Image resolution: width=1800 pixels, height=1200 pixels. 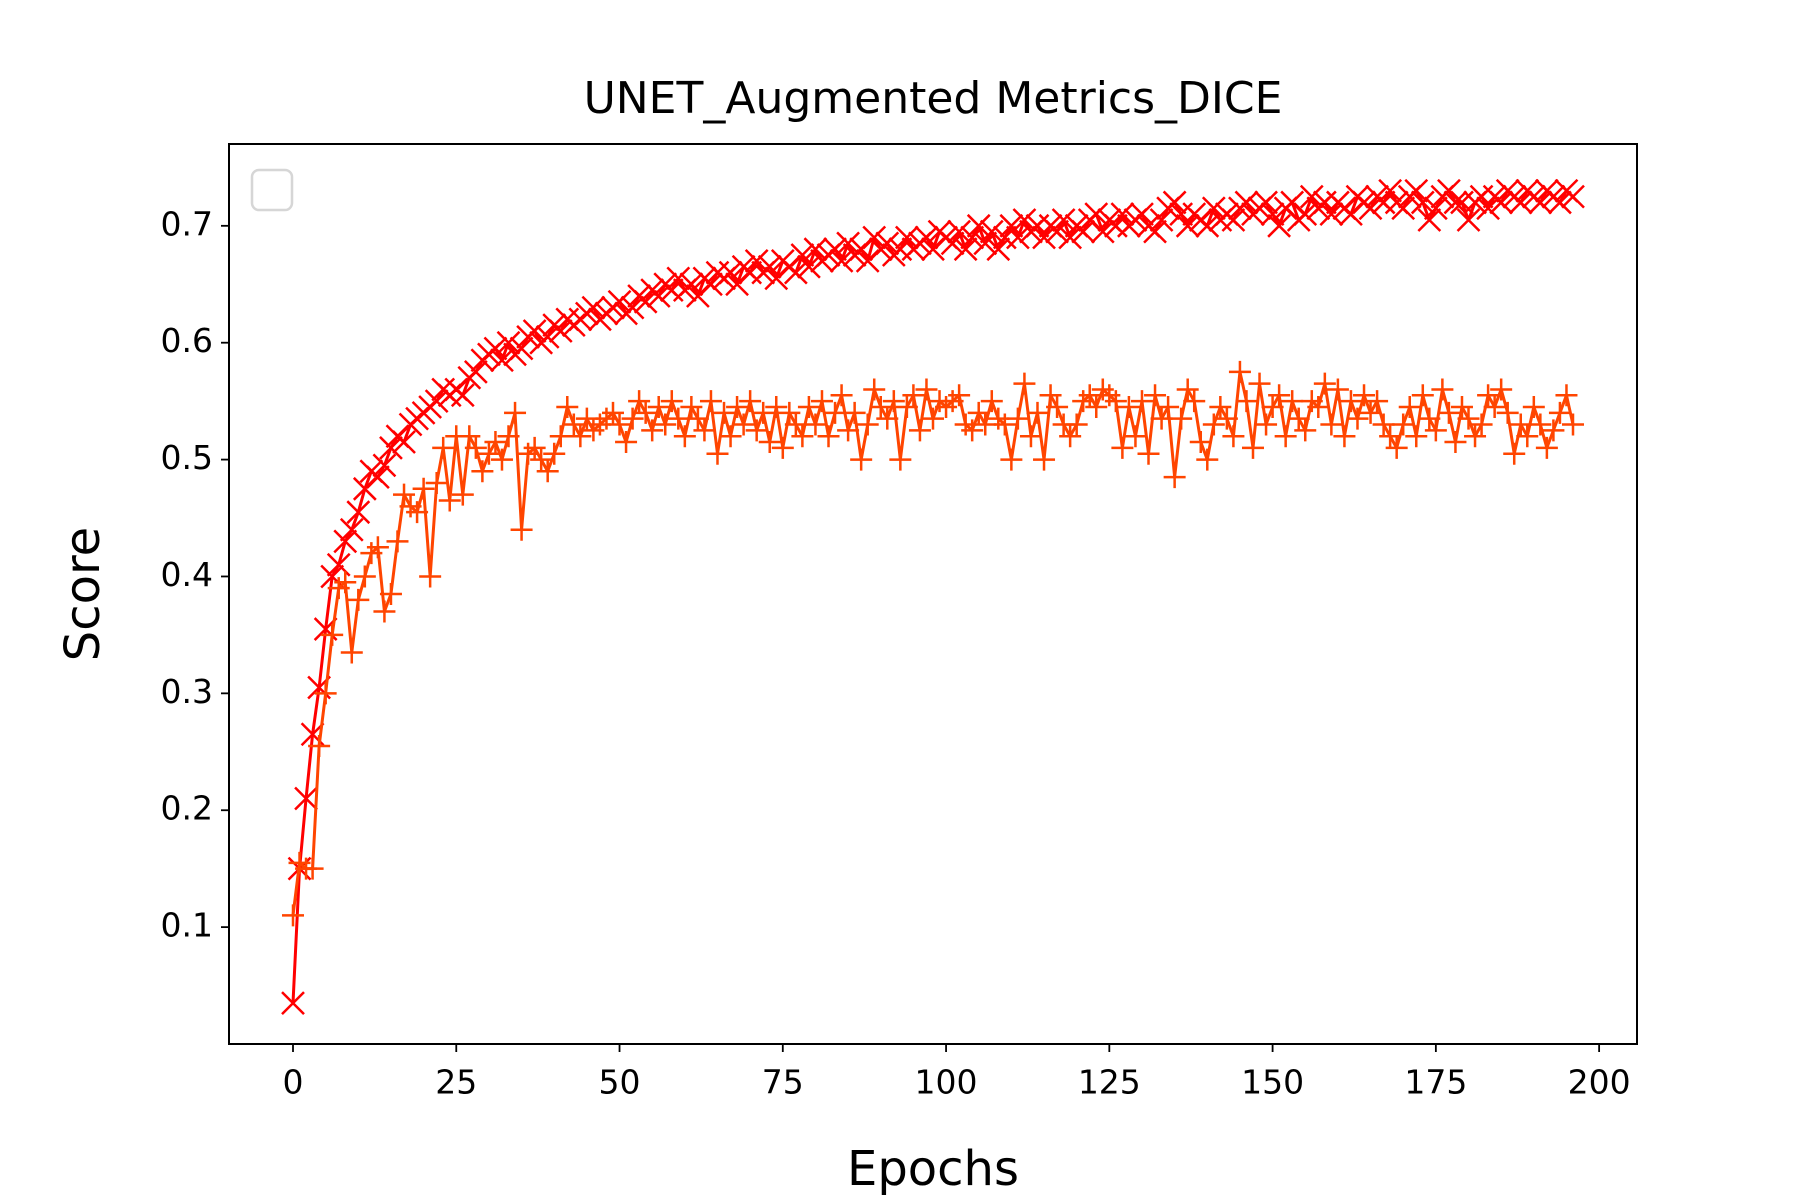 What do you see at coordinates (456, 1082) in the screenshot?
I see `x-tick-label: 25` at bounding box center [456, 1082].